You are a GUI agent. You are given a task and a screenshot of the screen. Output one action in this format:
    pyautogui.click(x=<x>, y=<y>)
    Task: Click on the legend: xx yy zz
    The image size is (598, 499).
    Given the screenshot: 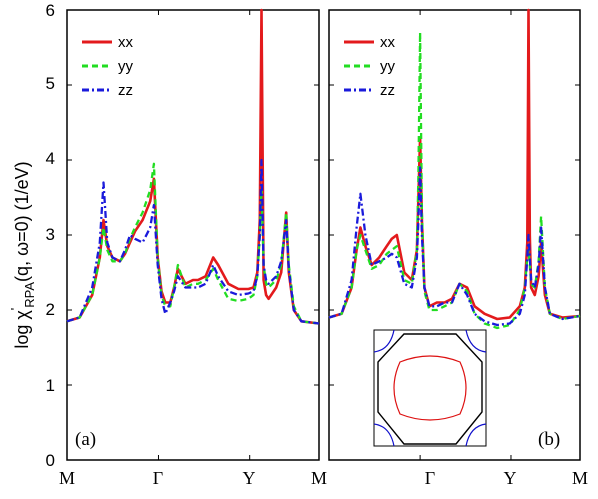 What is the action you would take?
    pyautogui.click(x=108, y=66)
    